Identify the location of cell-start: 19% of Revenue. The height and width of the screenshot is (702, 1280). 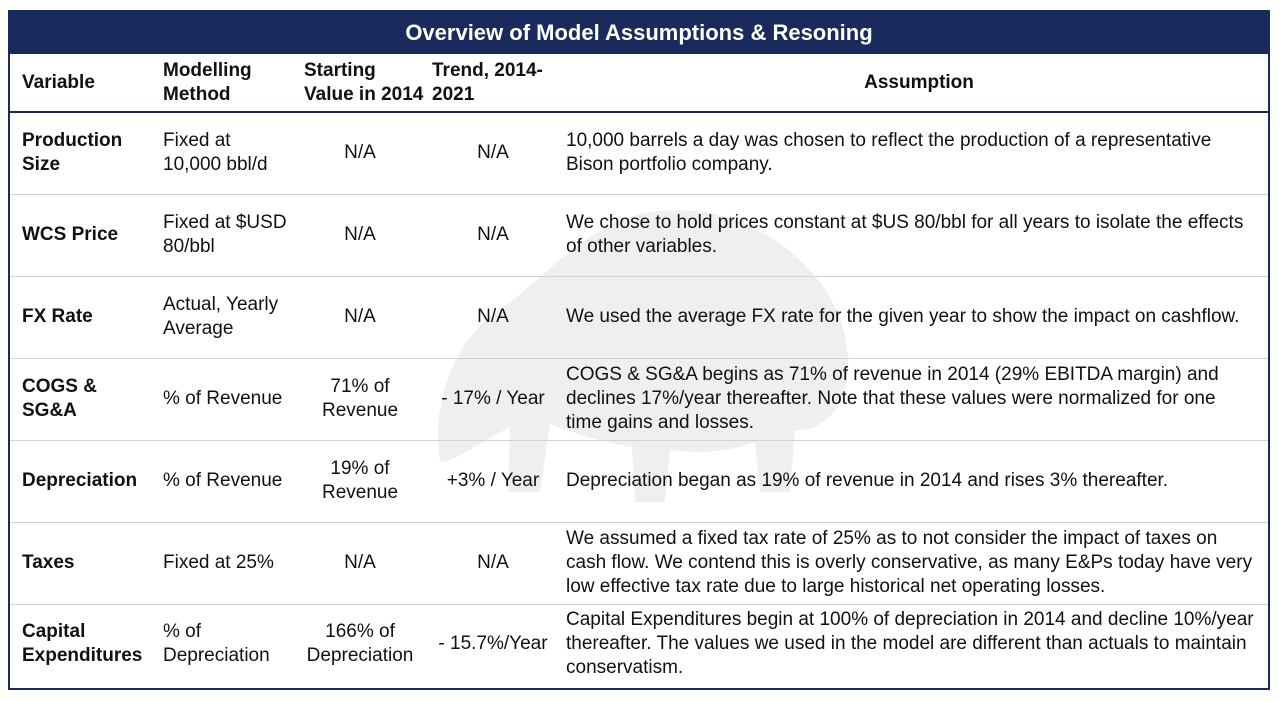
(360, 480).